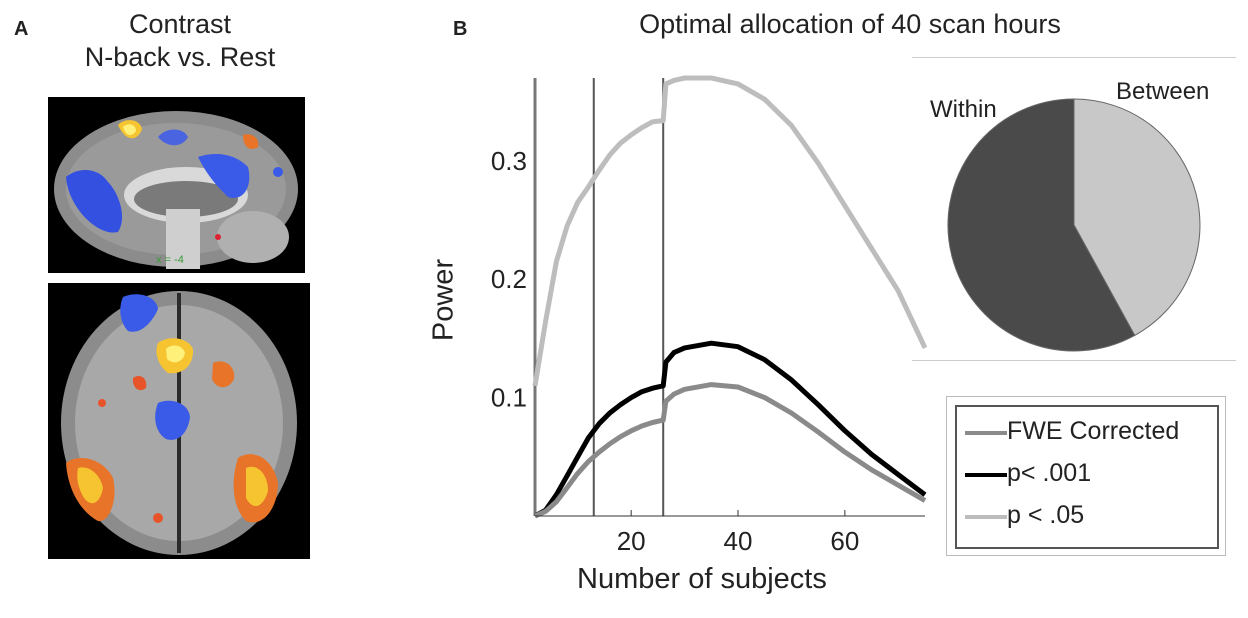 This screenshot has height=618, width=1248. Describe the element at coordinates (844, 541) in the screenshot. I see `x-tick-label: 60` at that location.